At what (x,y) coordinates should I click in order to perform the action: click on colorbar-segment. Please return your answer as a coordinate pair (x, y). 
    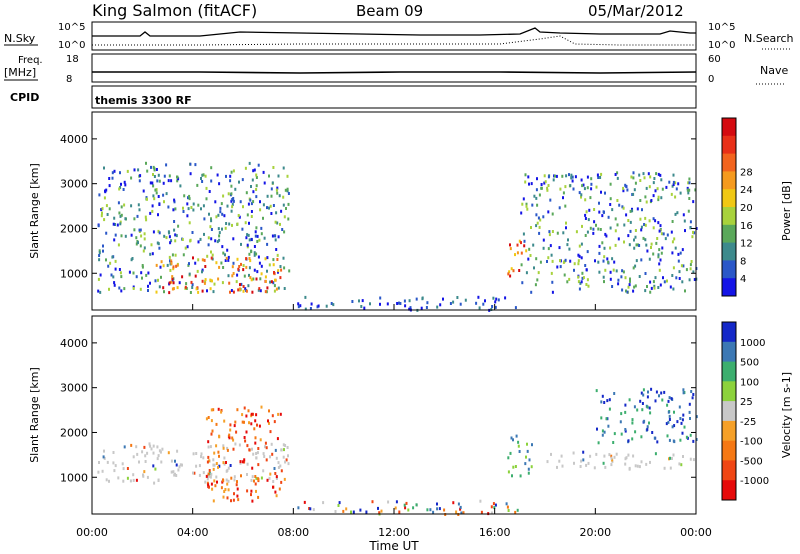
    Looking at the image, I should click on (729, 127).